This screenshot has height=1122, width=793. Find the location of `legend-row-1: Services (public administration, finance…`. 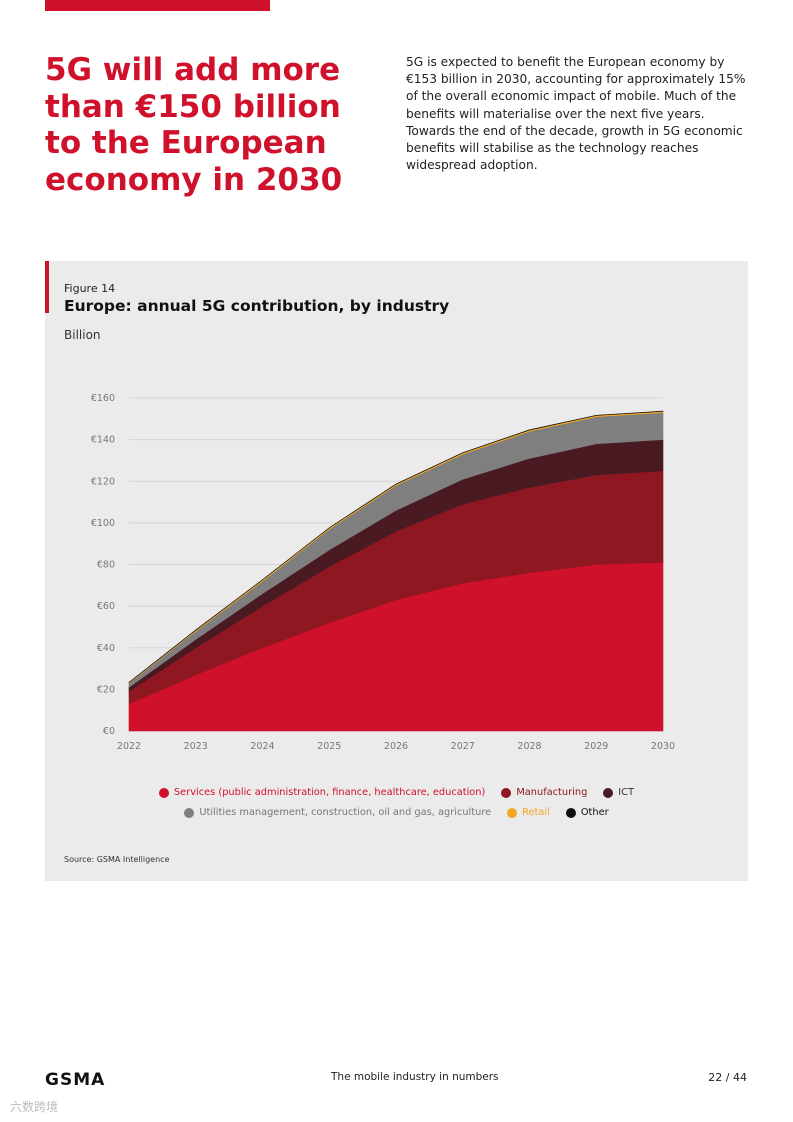

legend-row-1: Services (public administration, finance… is located at coordinates (396, 792).